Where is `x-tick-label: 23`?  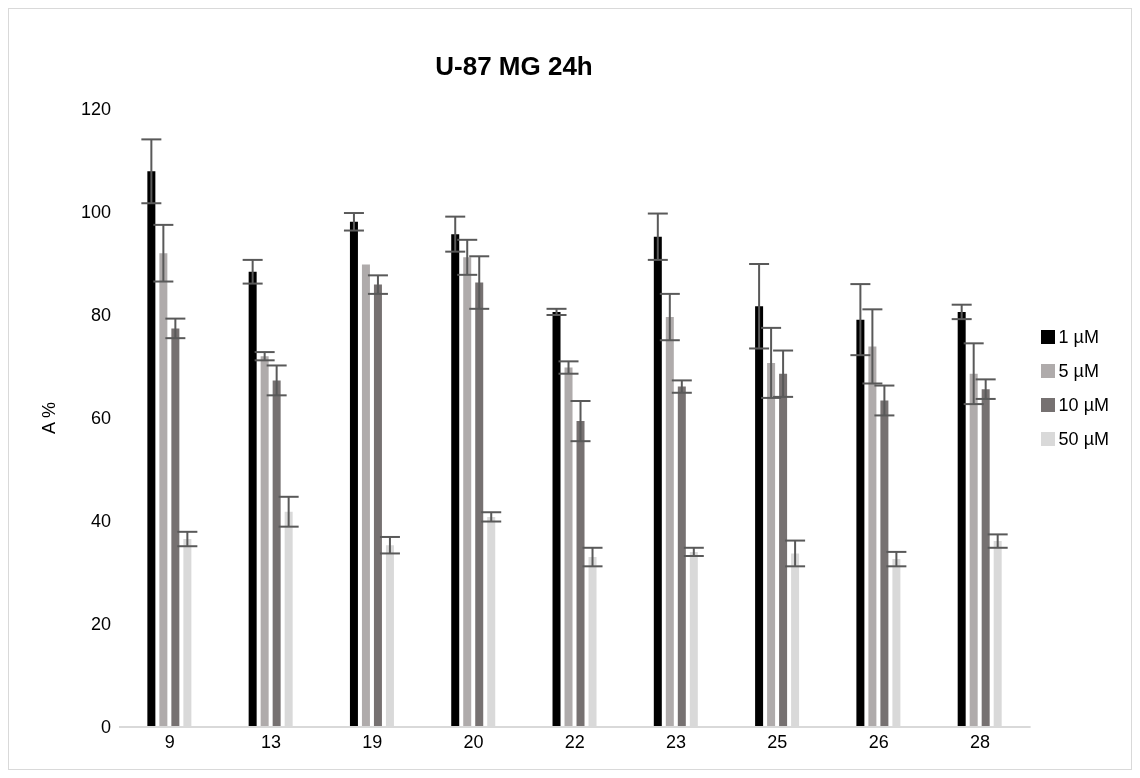 x-tick-label: 23 is located at coordinates (676, 741).